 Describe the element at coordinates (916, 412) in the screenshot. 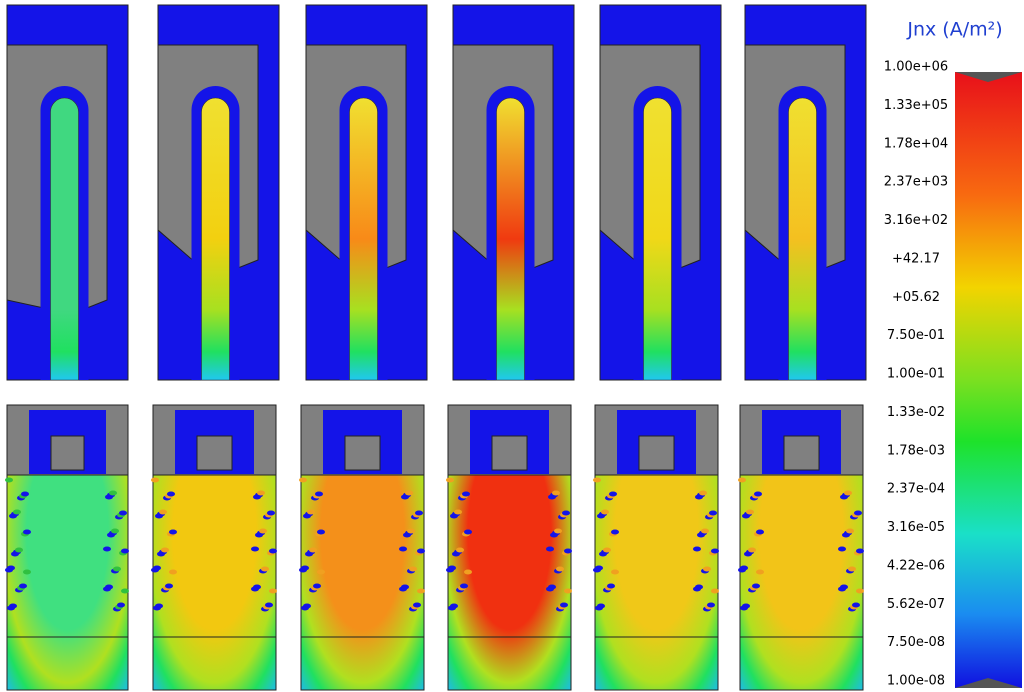

I see `colorbar-label: 1.33e-02` at that location.